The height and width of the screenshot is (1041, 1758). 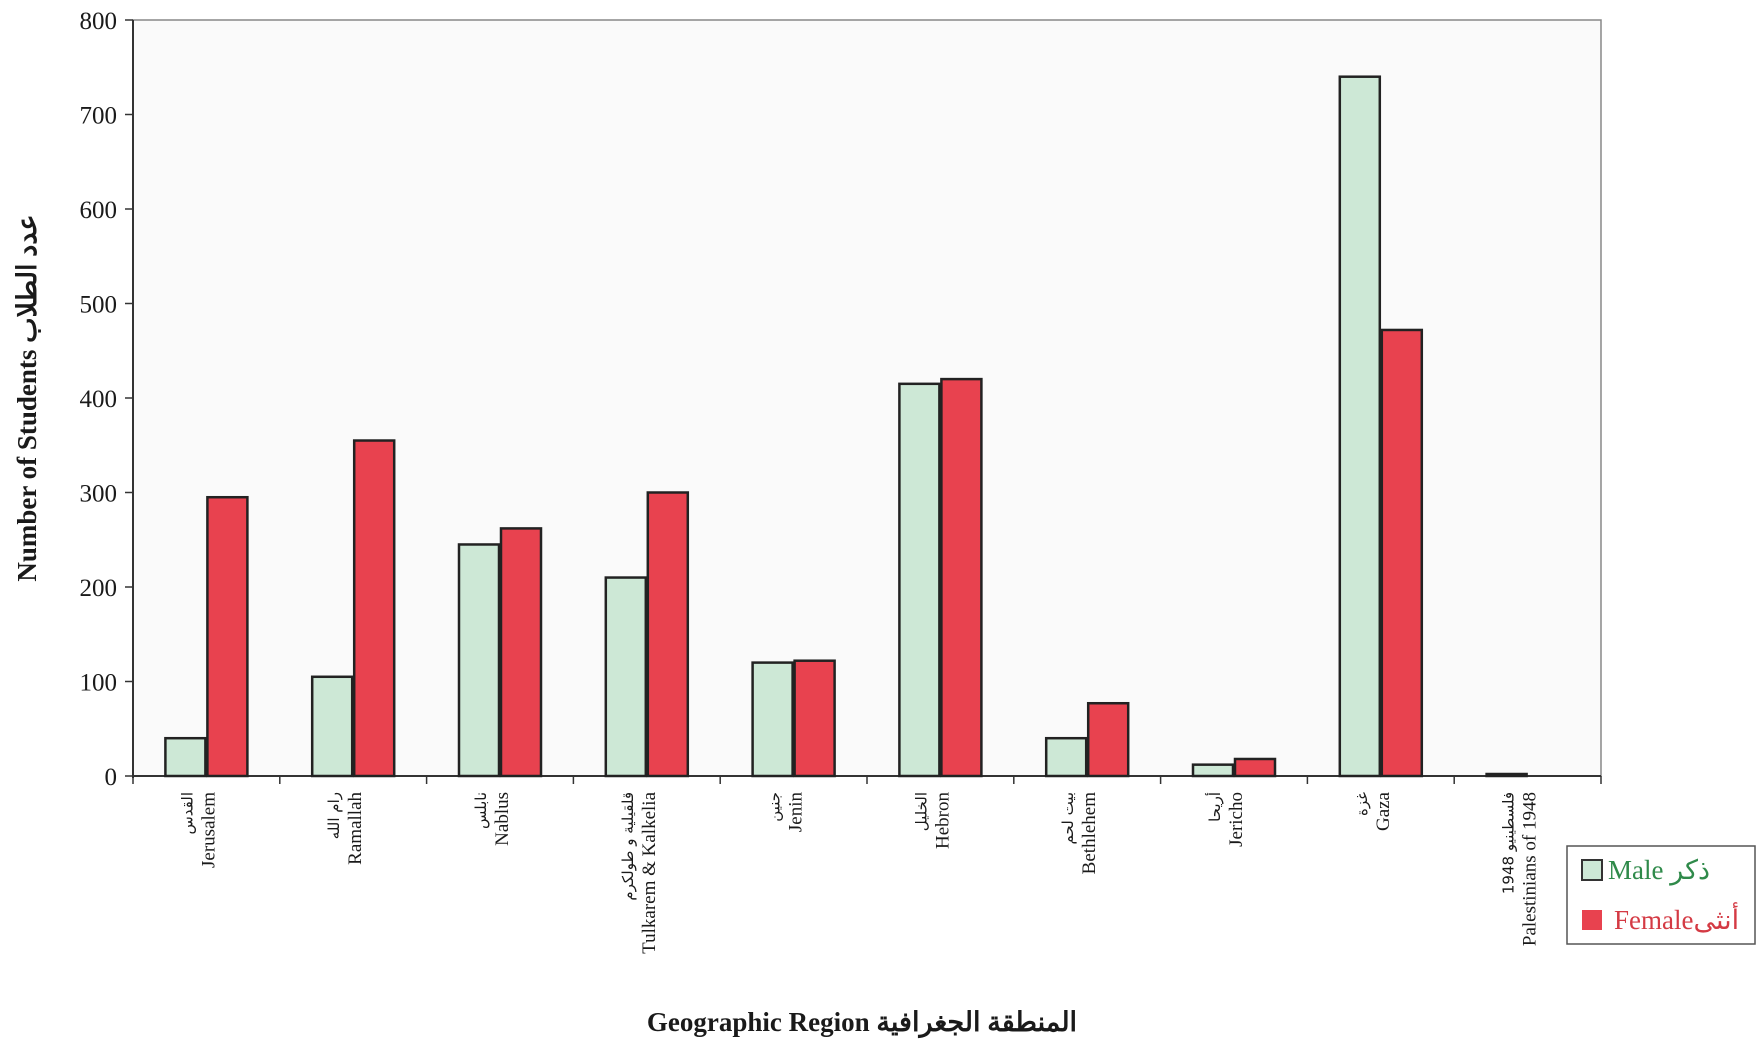 What do you see at coordinates (99, 494) in the screenshot?
I see `y-tick-label: 300` at bounding box center [99, 494].